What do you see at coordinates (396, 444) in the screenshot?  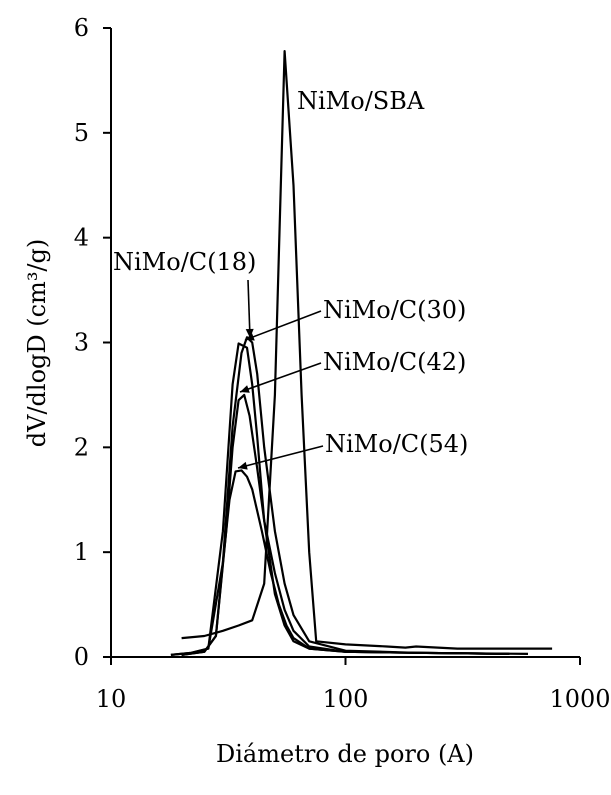 I see `series-label-nimo-c-54: NiMo/C(54)` at bounding box center [396, 444].